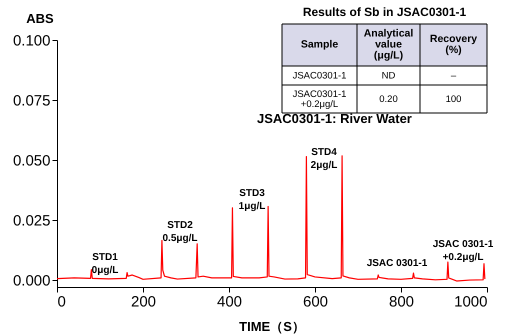 The height and width of the screenshot is (336, 510). I want to click on annotation: JSAC0301-1, so click(319, 76).